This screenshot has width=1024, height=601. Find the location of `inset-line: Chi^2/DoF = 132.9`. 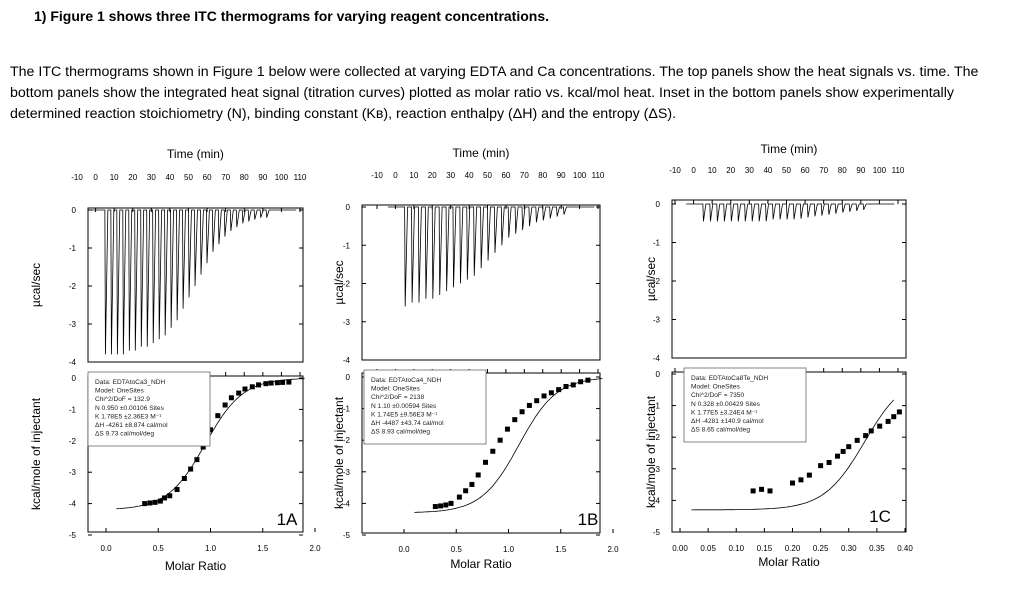

inset-line: Chi^2/DoF = 132.9 is located at coordinates (122, 399).